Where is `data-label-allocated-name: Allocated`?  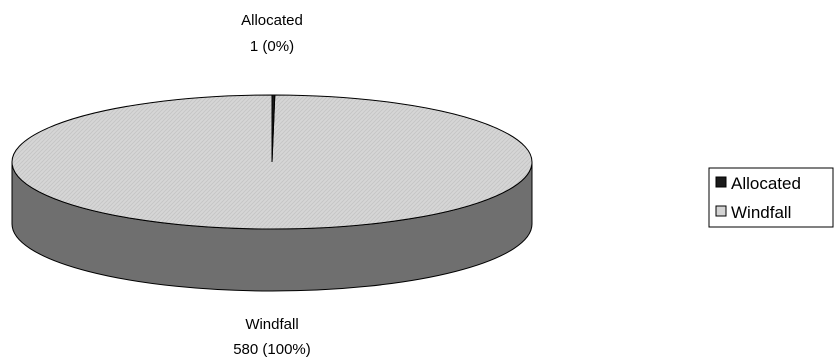
data-label-allocated-name: Allocated is located at coordinates (272, 20).